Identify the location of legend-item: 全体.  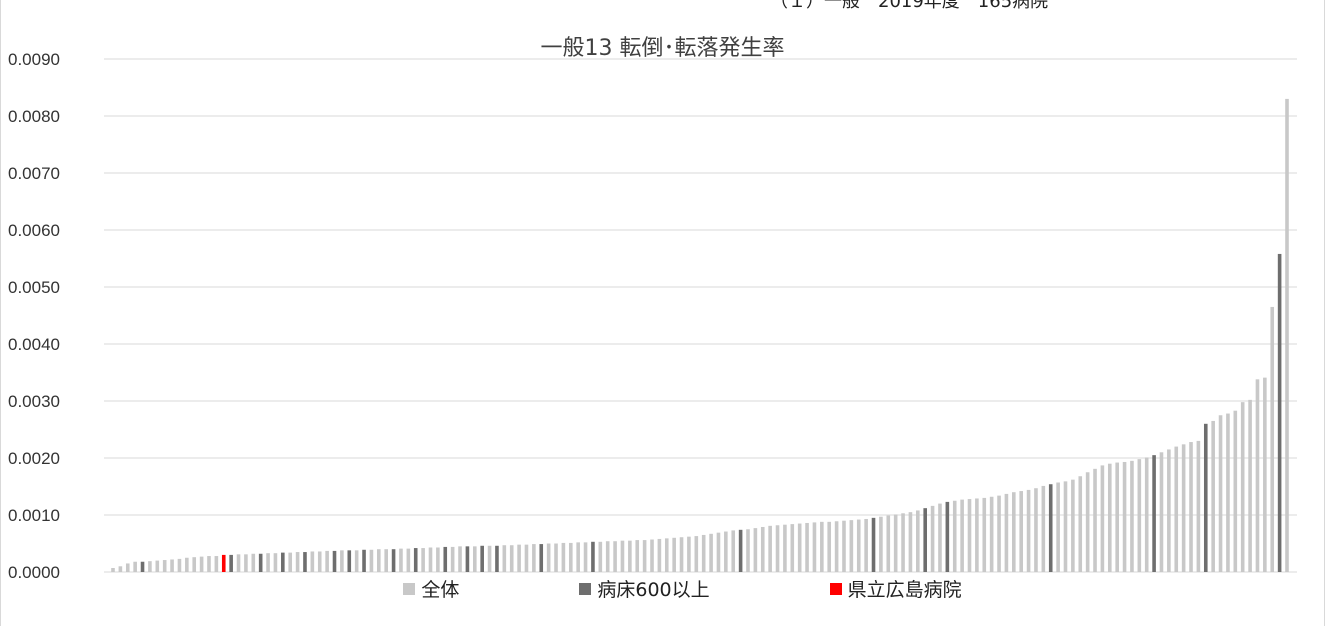
(411, 588).